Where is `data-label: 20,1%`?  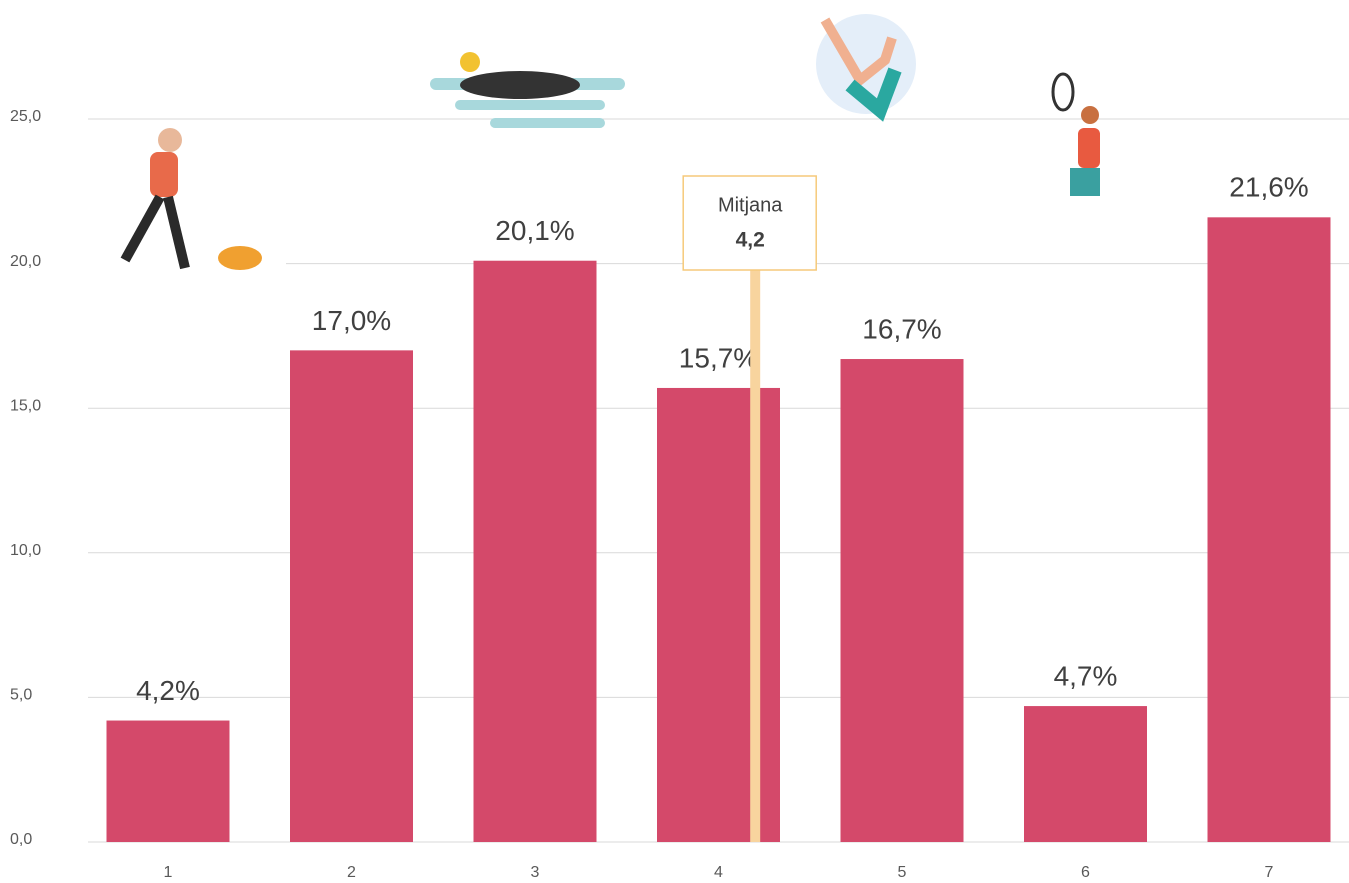
data-label: 20,1% is located at coordinates (534, 230).